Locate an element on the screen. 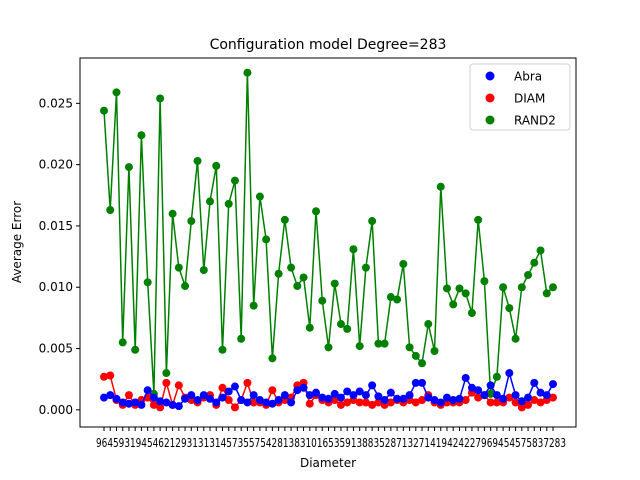  y-axis-ticks: 0.000 0.005 0.010 0.015 0.020 0.025 is located at coordinates (59, 256).